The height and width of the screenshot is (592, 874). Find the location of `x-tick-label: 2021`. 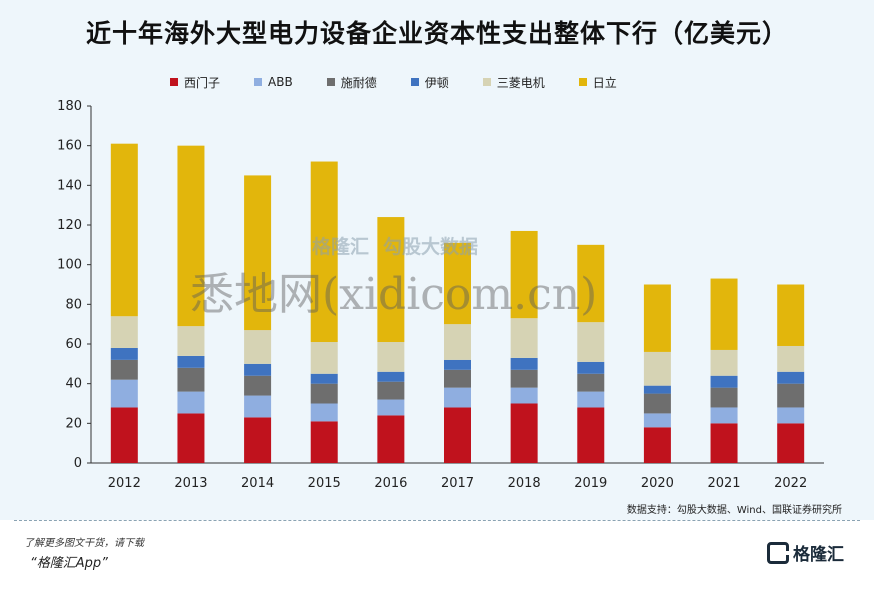

x-tick-label: 2021 is located at coordinates (723, 483).